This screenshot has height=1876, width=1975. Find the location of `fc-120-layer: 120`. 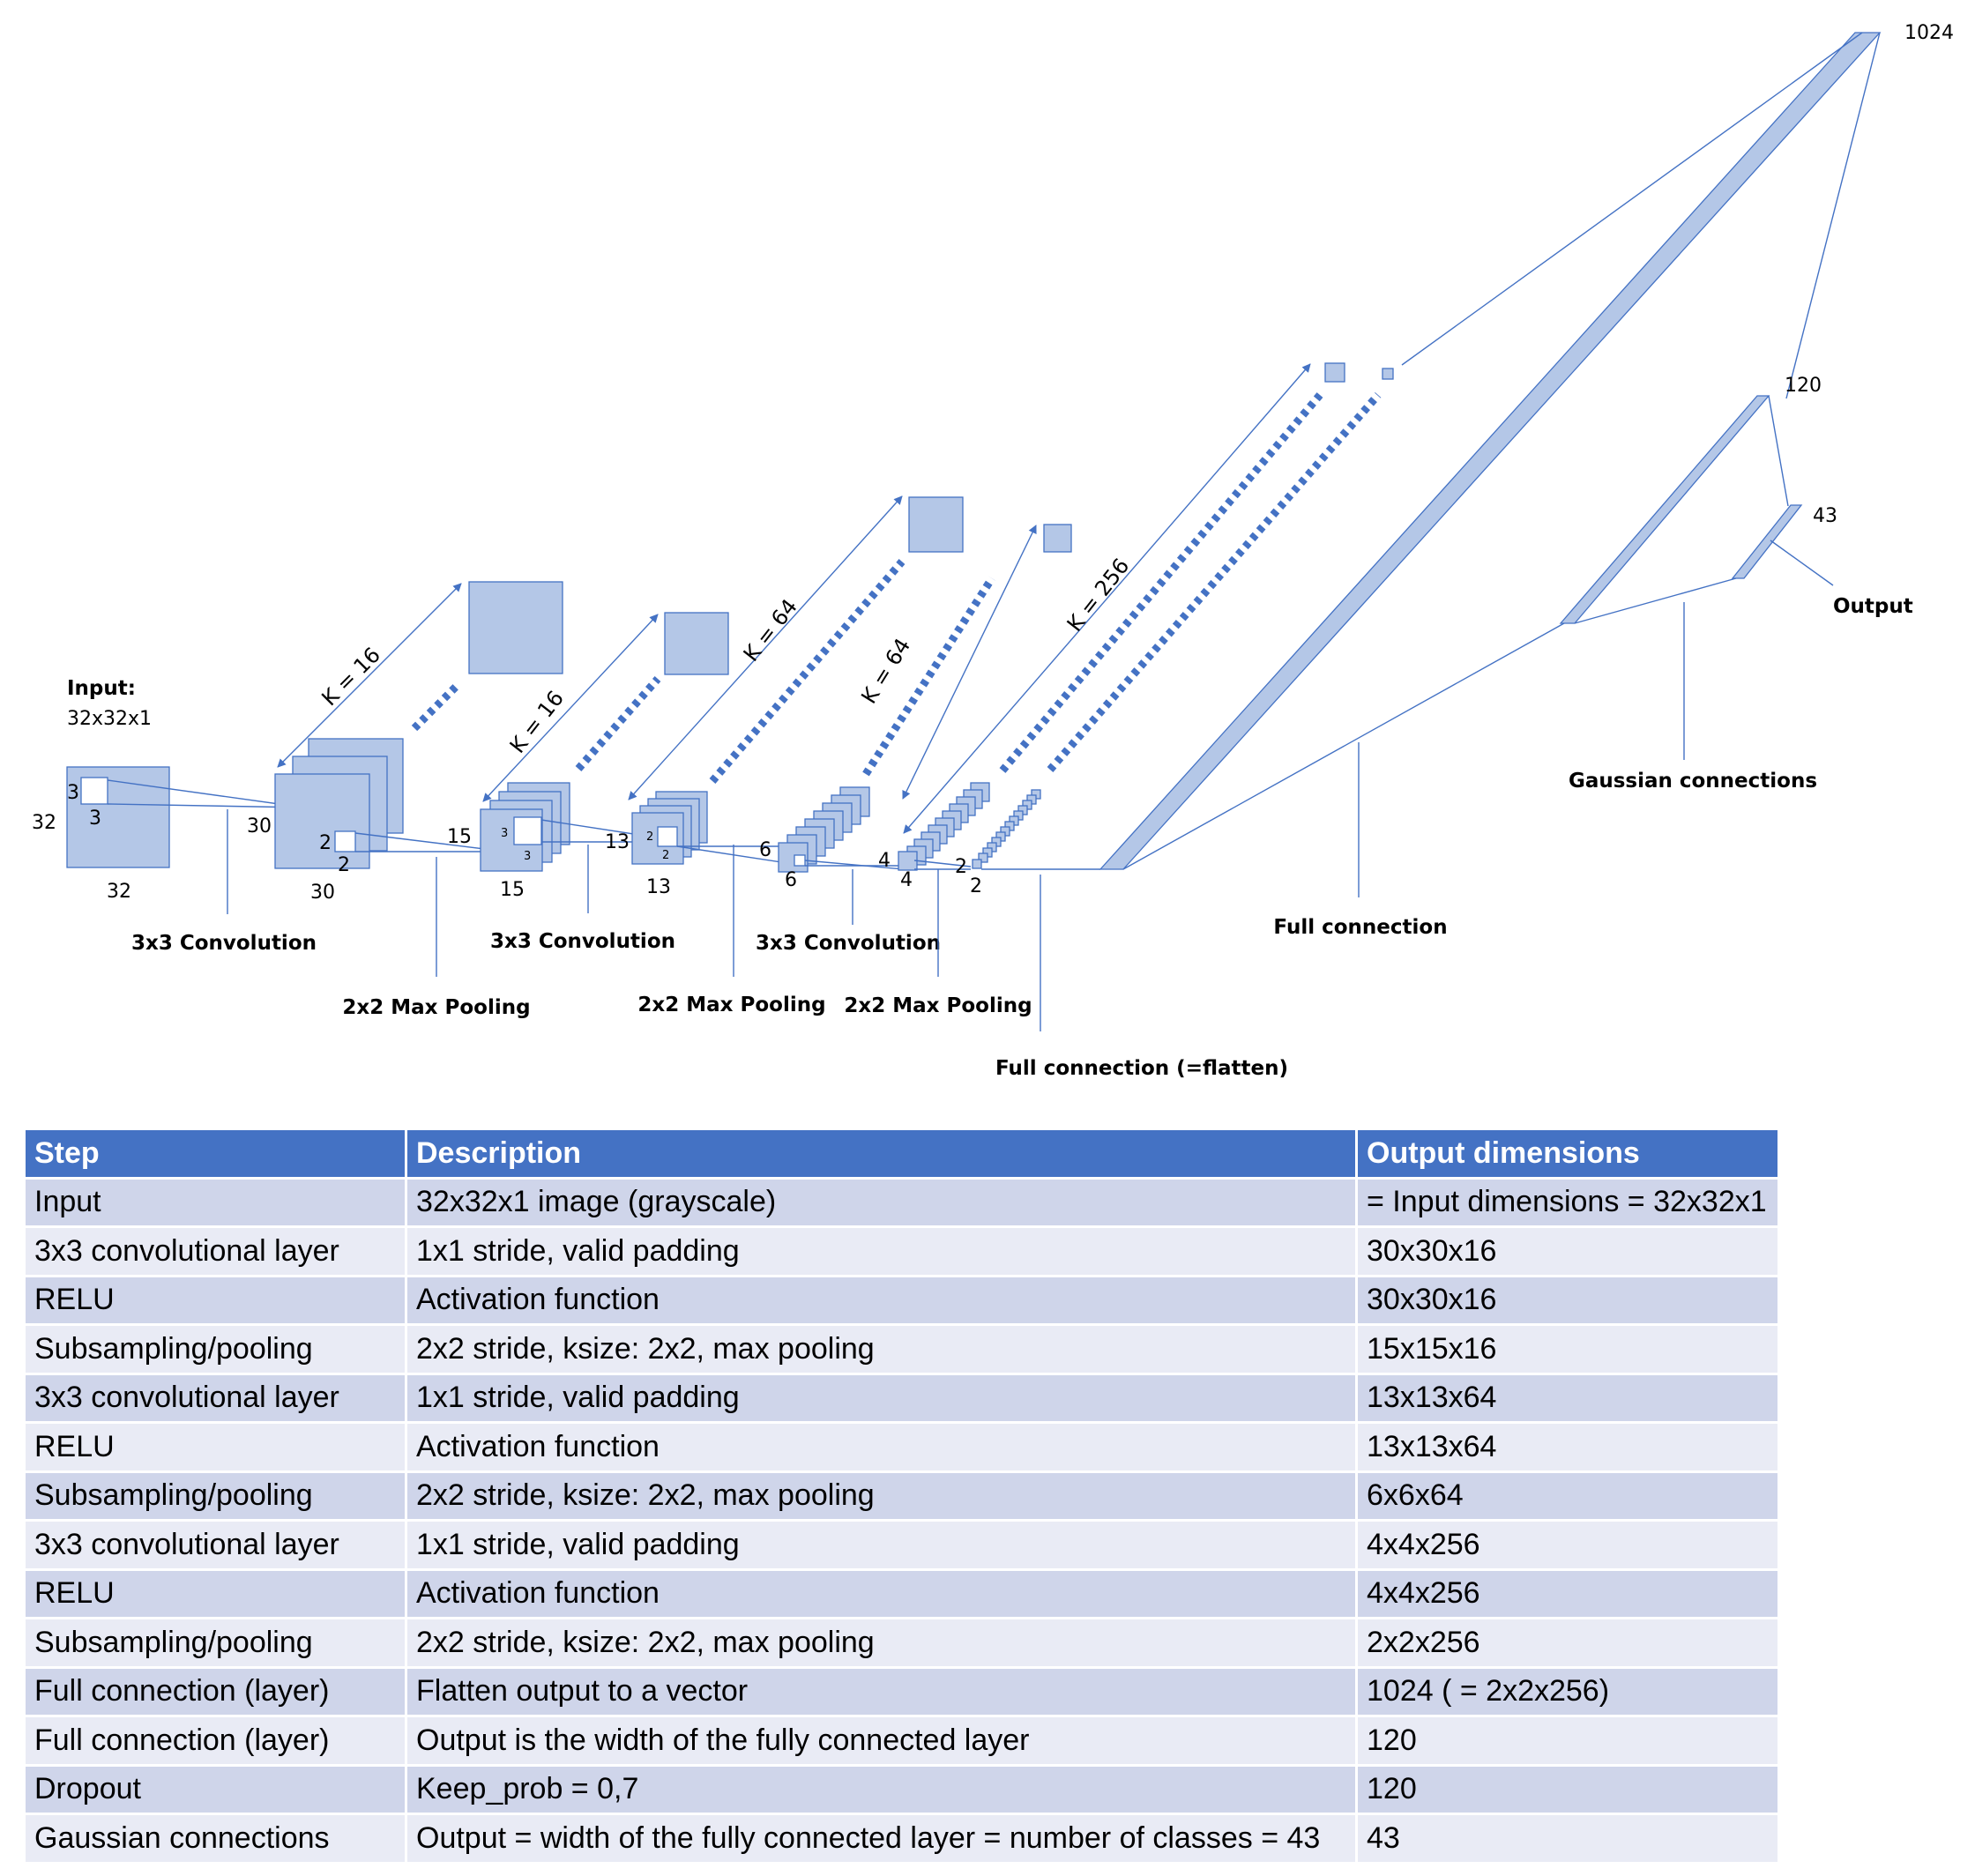

fc-120-layer: 120 is located at coordinates (1690, 499).